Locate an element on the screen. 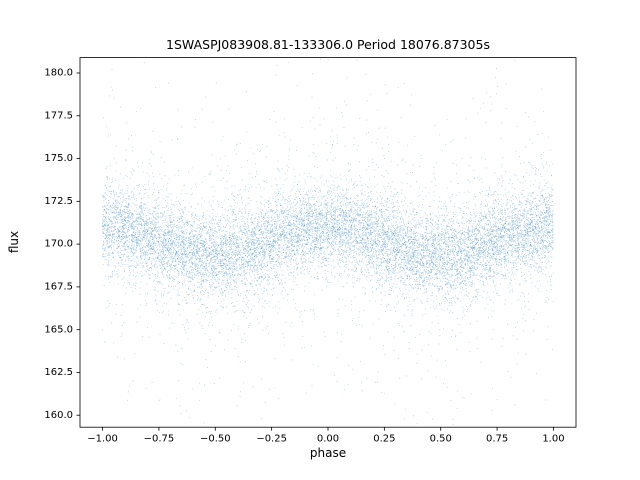 The width and height of the screenshot is (640, 480). y-axis-label: flux is located at coordinates (14, 242).